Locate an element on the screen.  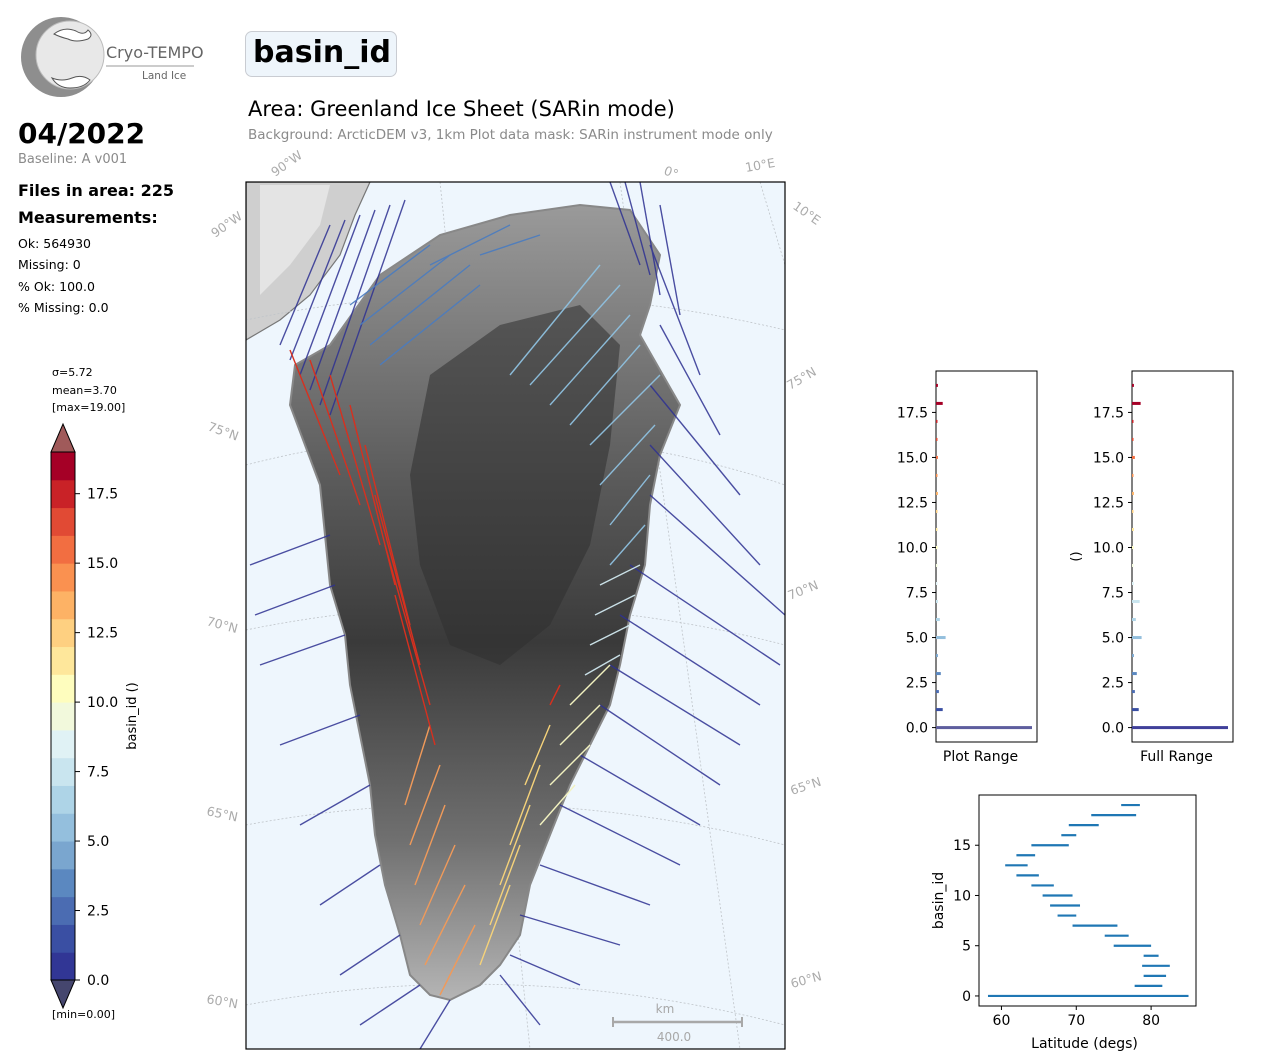
map-scale-bar: km 400.0 is located at coordinates (677, 1023).